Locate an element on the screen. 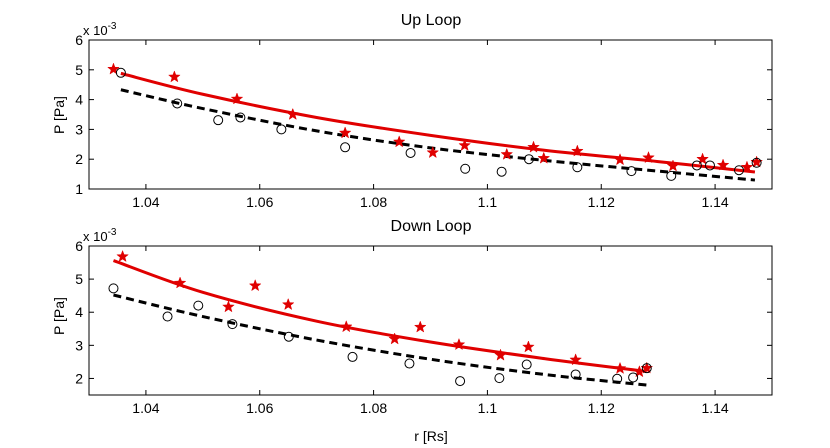 The width and height of the screenshot is (830, 448). down-loop-ytick-label: 6 is located at coordinates (79, 246).